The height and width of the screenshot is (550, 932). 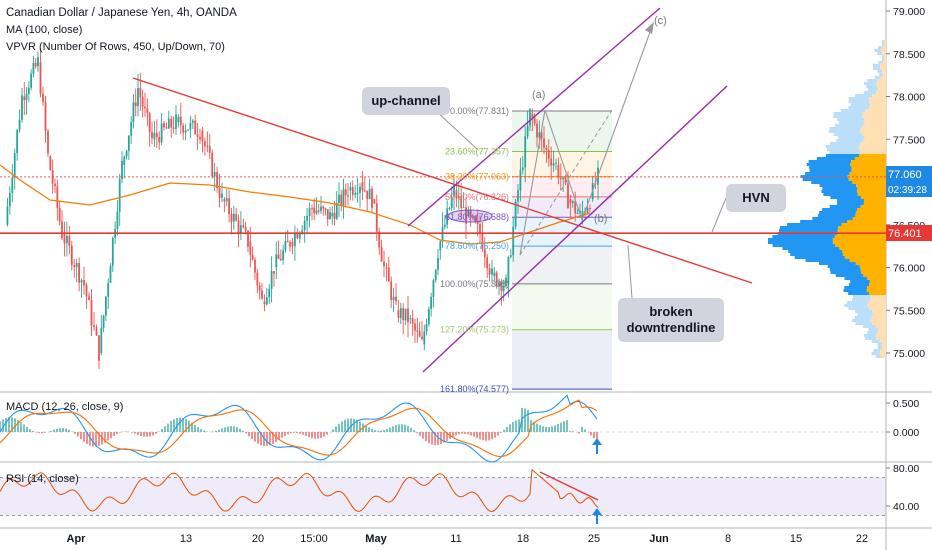 What do you see at coordinates (671, 320) in the screenshot?
I see `broken-downtrendline-callout: broken downtrendline` at bounding box center [671, 320].